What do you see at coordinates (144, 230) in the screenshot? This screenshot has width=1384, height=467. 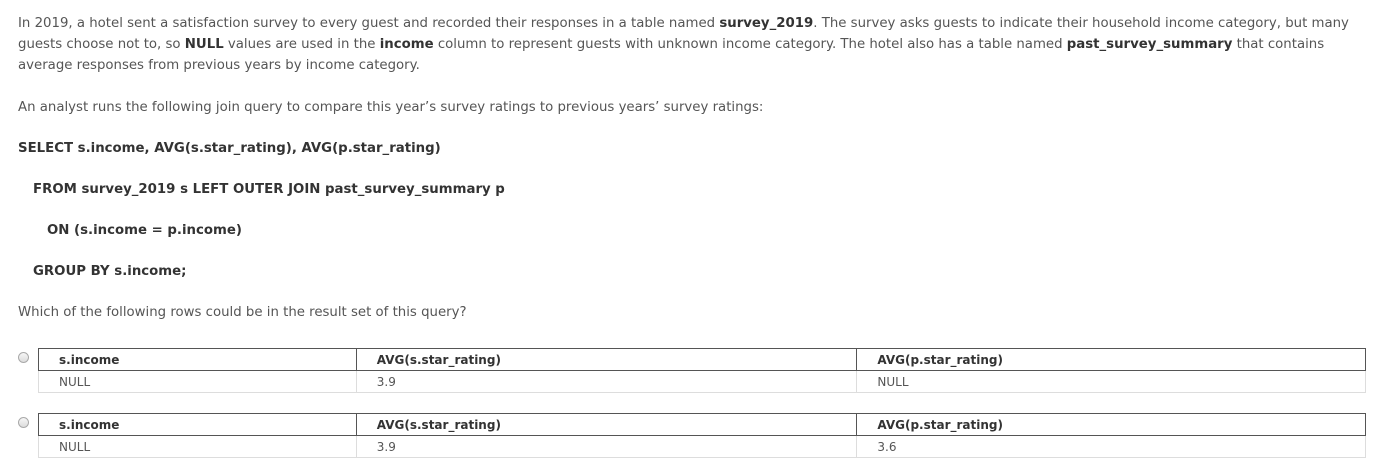 I see `query-line-on: ON (s.income = p.income)` at bounding box center [144, 230].